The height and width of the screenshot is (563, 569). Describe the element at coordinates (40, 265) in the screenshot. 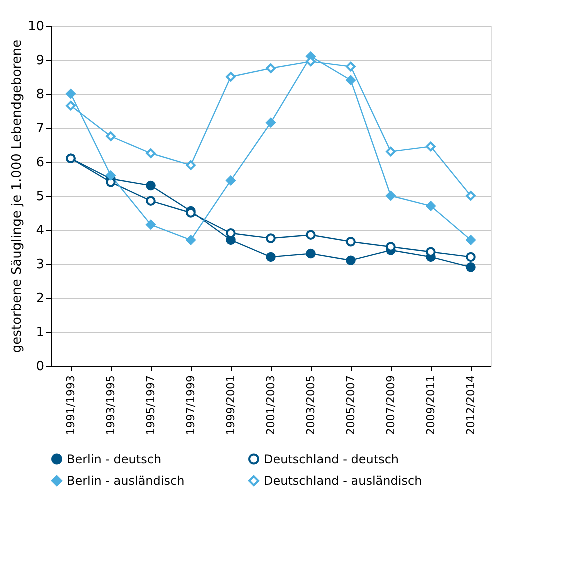

I see `y-tick-label: 3` at that location.